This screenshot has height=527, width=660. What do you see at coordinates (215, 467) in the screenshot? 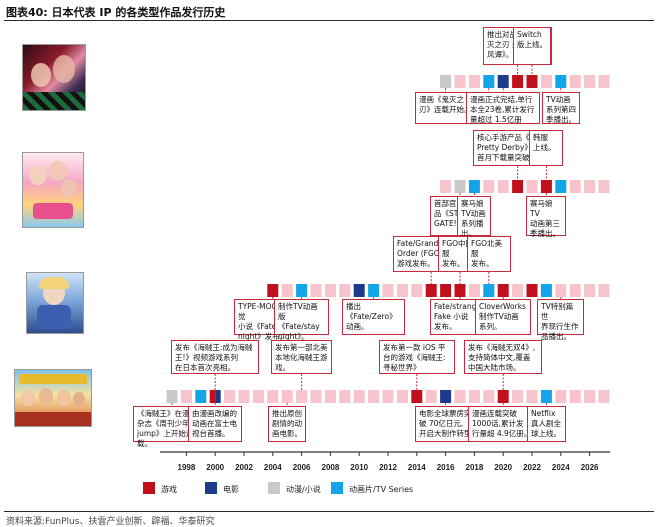
I see `x-tick-label: 2000` at bounding box center [215, 467].